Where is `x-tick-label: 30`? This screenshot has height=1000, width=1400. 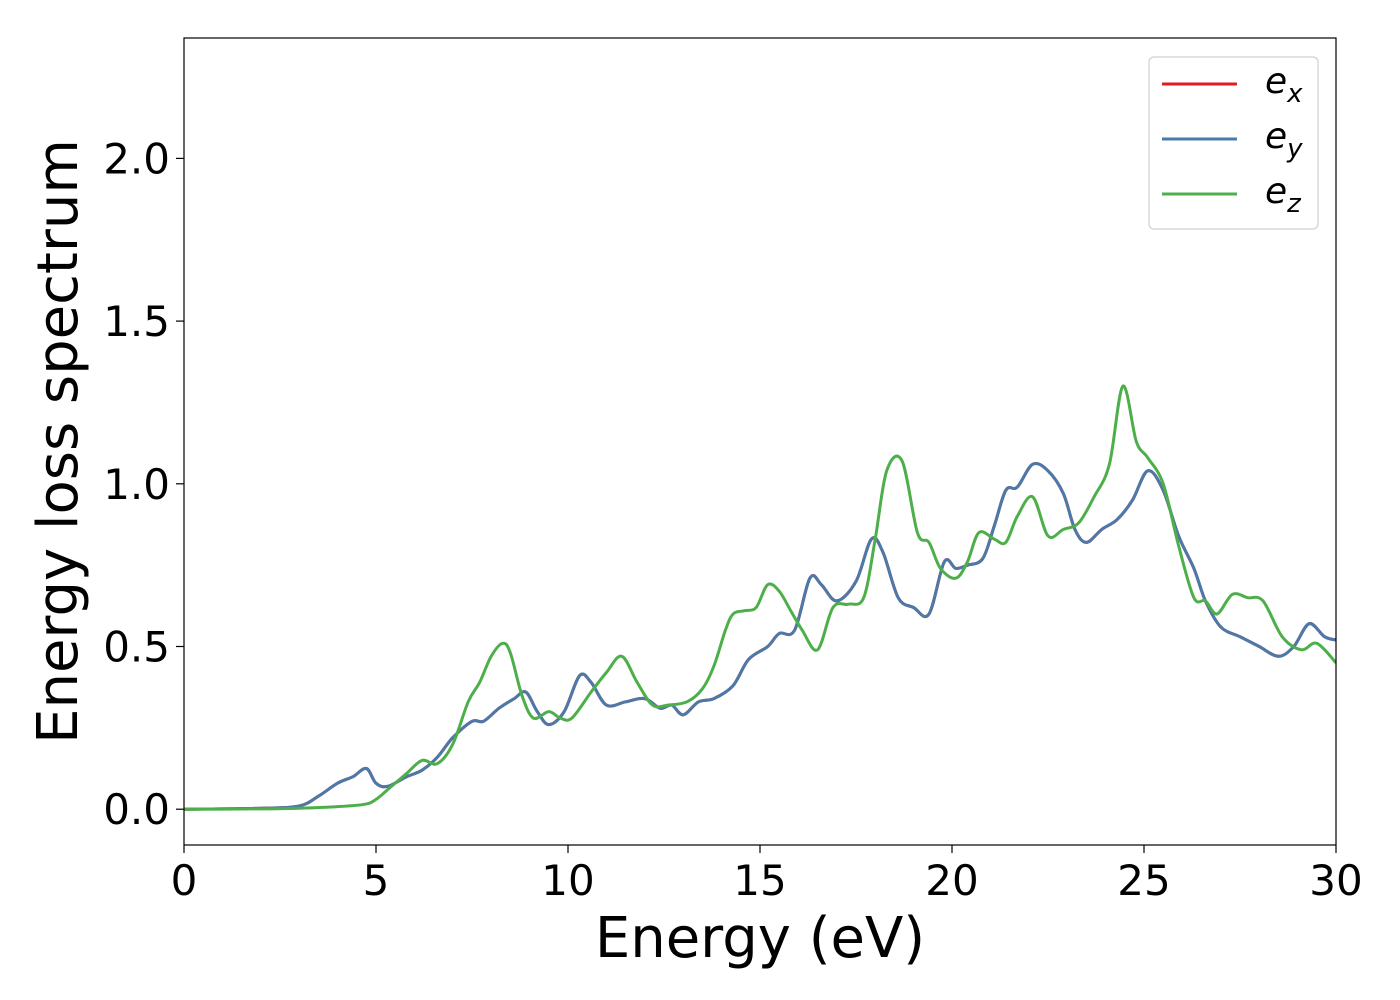
x-tick-label: 30 is located at coordinates (1335, 880).